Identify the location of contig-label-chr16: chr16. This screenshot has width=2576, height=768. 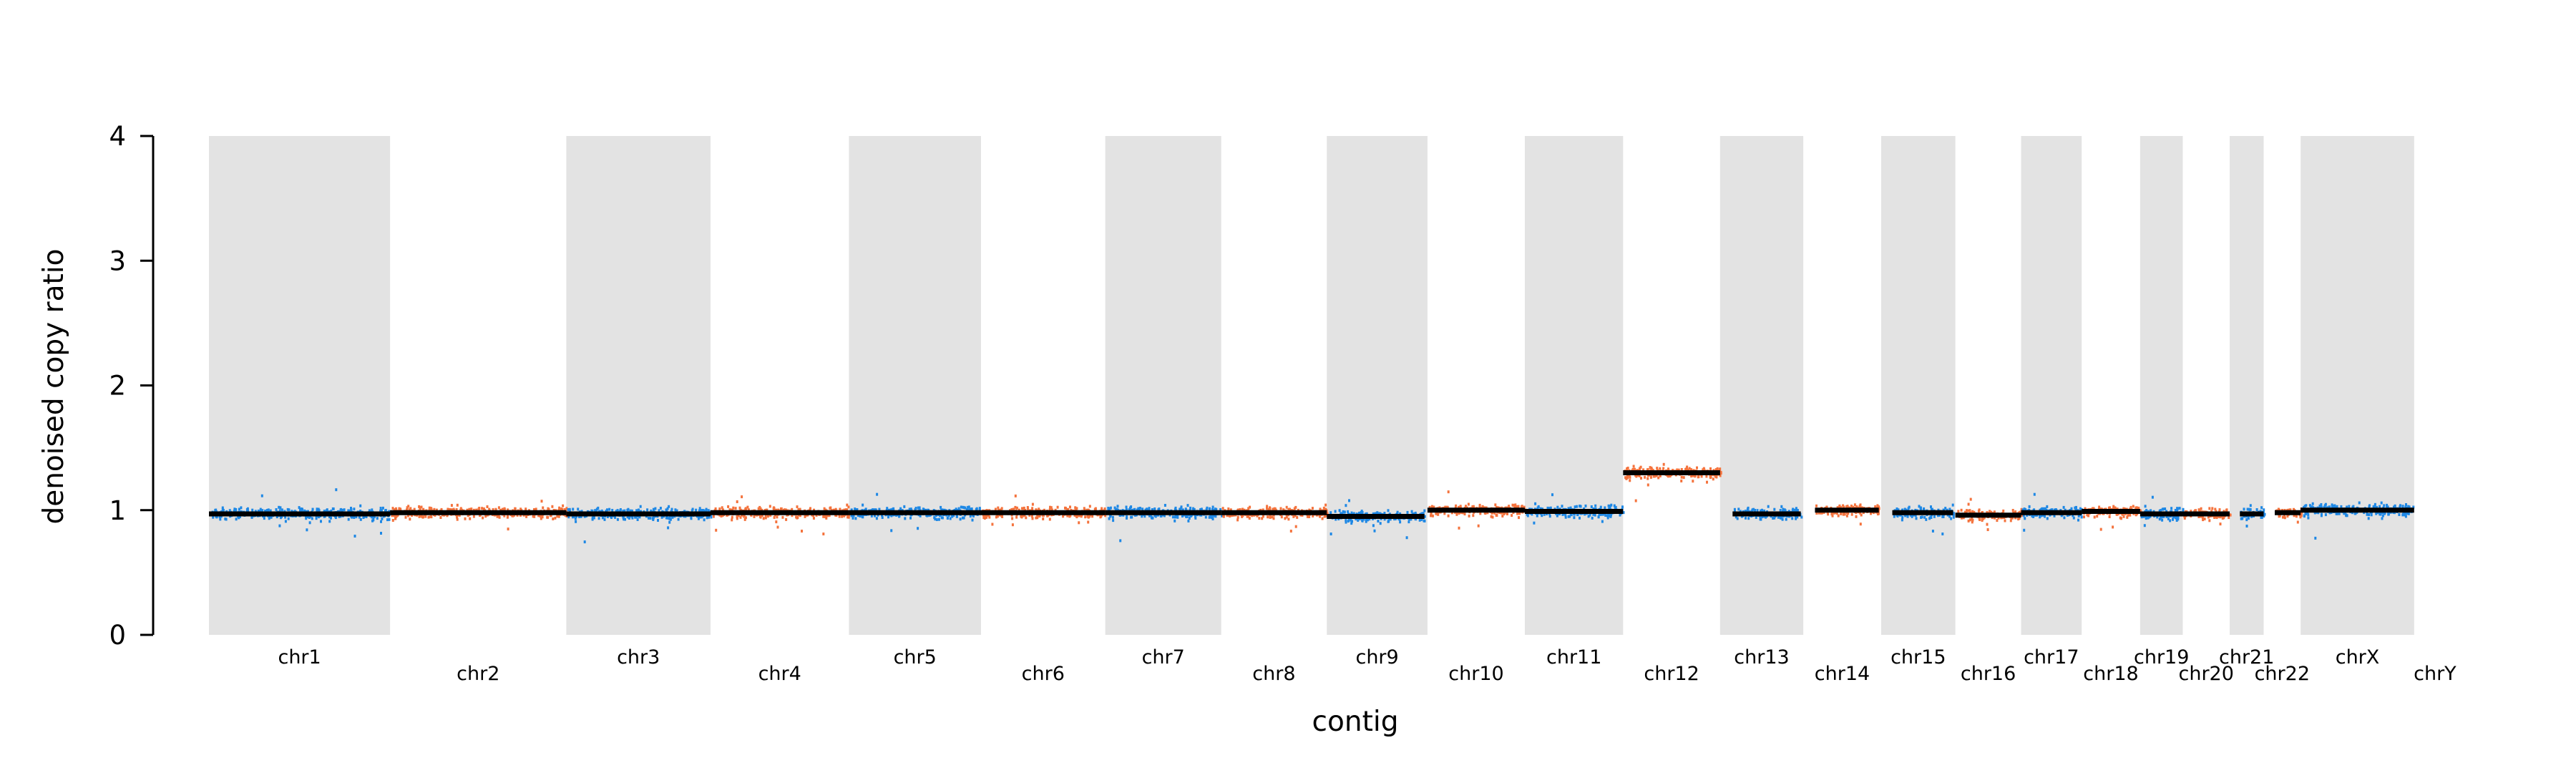
(1988, 674).